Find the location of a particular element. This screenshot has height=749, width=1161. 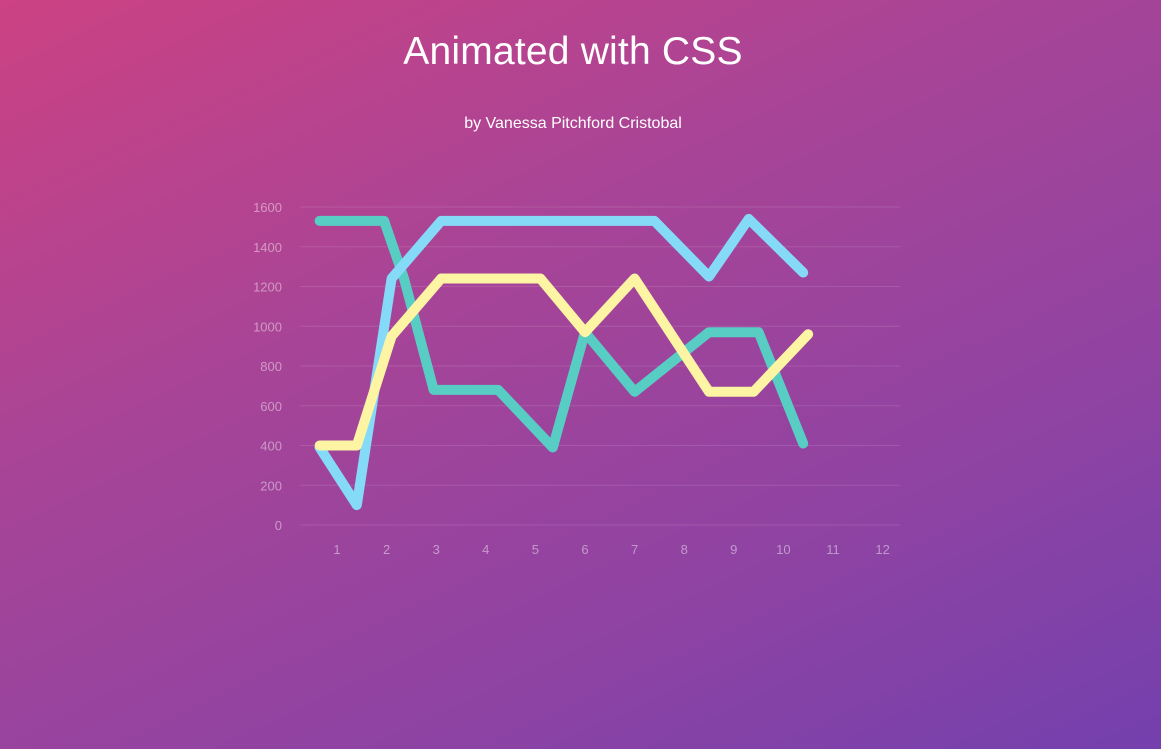

x-tick-label: 4 is located at coordinates (485, 549).